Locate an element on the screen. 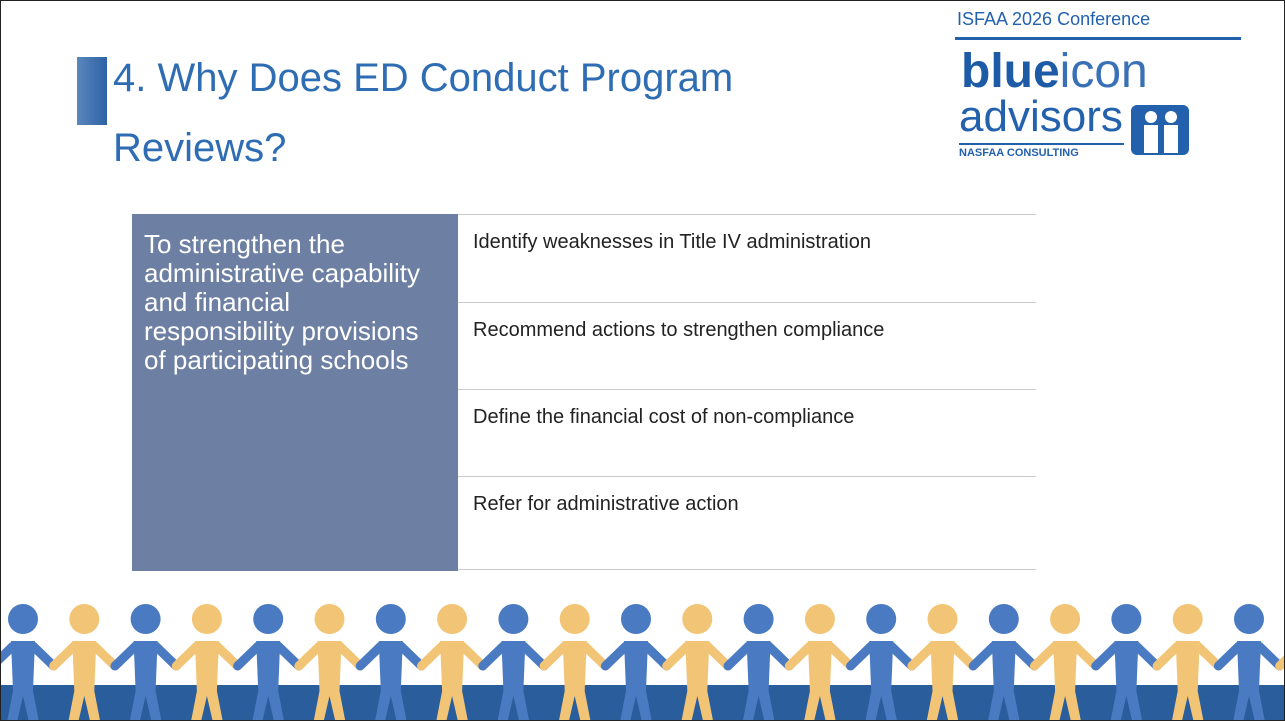 This screenshot has width=1285, height=721. logo-icon is located at coordinates (1160, 130).